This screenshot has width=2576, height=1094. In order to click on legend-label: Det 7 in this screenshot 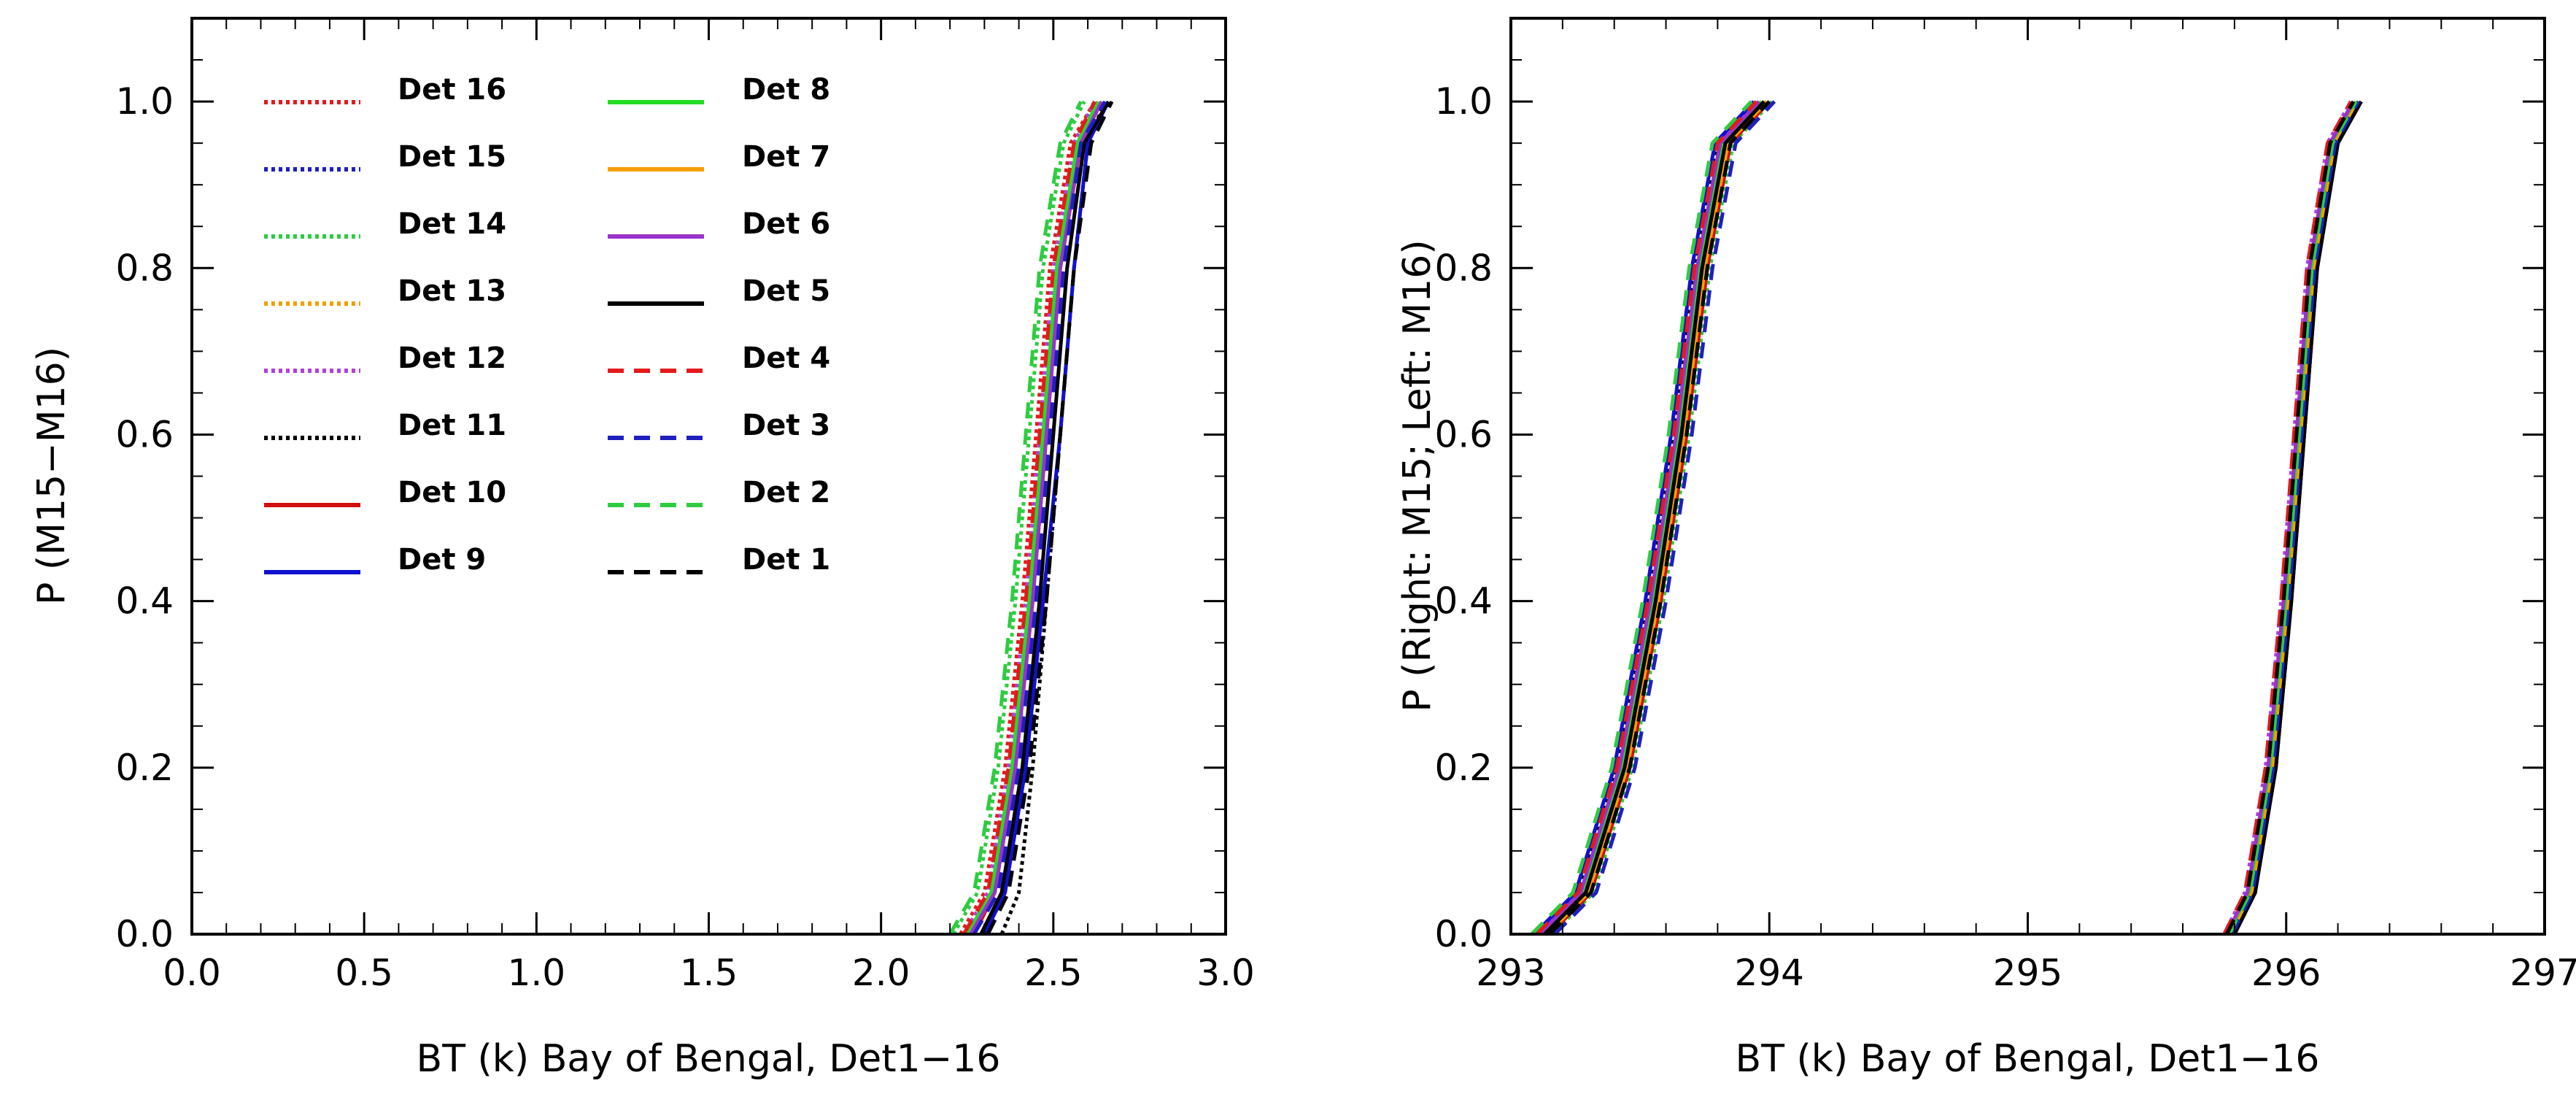, I will do `click(786, 157)`.